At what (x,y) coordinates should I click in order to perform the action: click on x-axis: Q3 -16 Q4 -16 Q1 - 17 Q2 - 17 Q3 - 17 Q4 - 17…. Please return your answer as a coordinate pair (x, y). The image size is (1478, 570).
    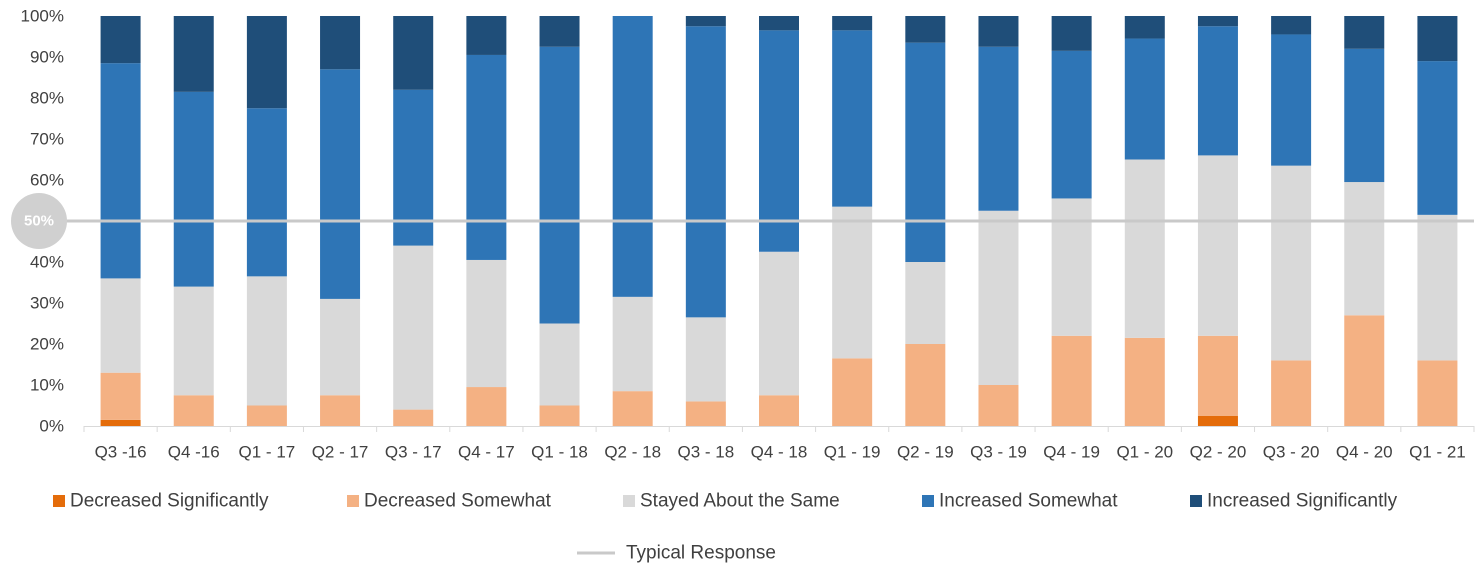
    Looking at the image, I should click on (779, 444).